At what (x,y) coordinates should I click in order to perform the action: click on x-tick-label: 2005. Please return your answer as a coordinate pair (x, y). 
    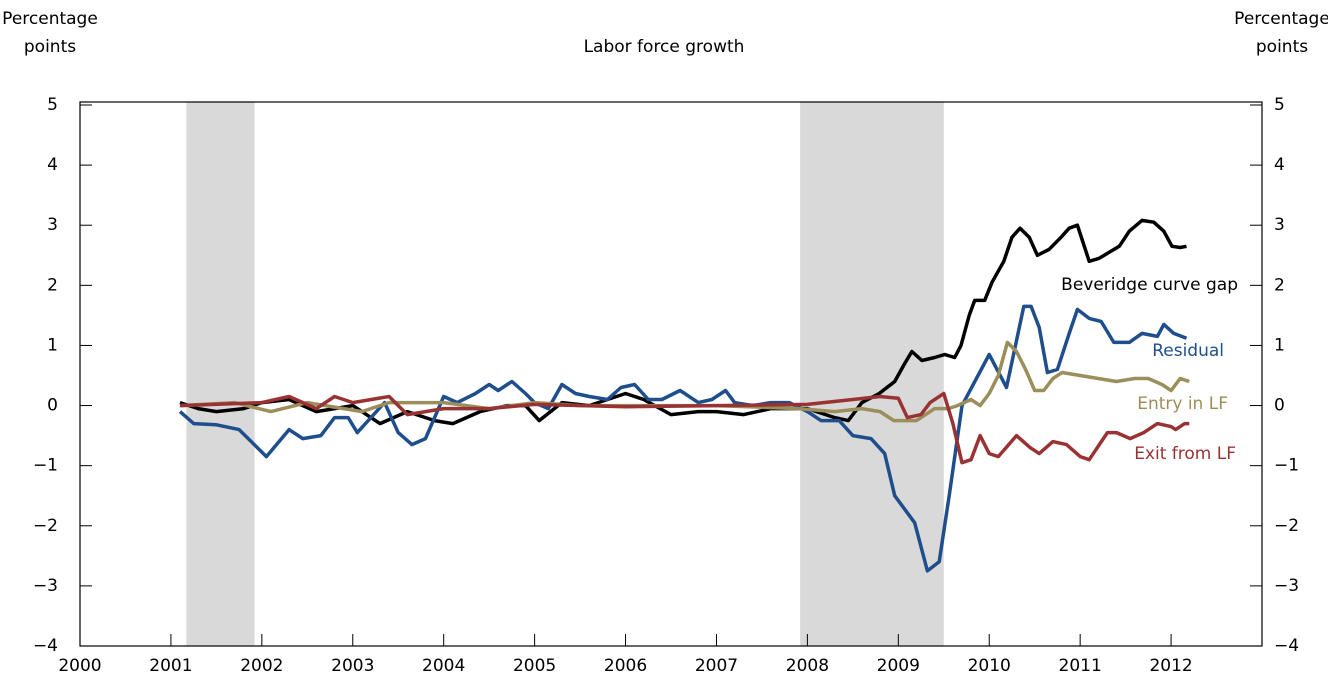
    Looking at the image, I should click on (534, 666).